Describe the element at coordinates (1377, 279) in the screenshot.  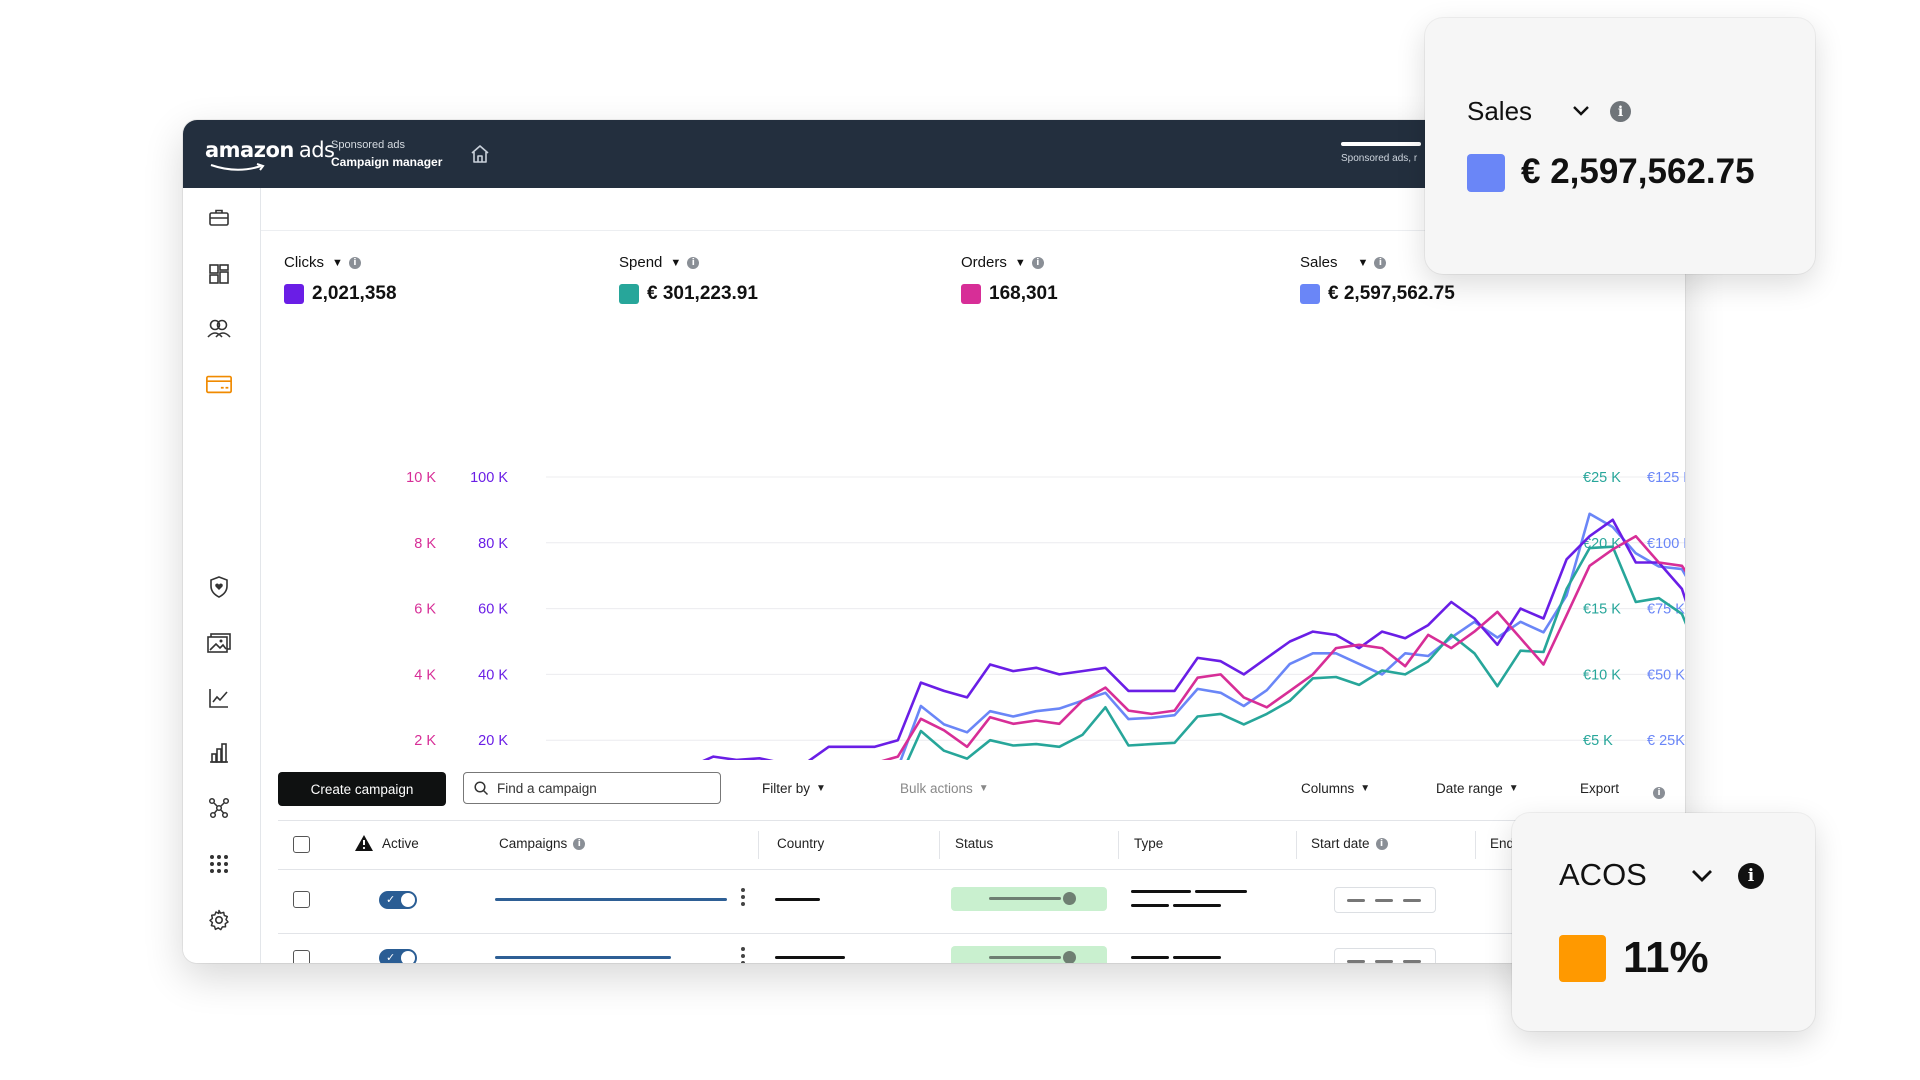
I see `metric-sales: Sales ▼ i € 2,597,562.75` at that location.